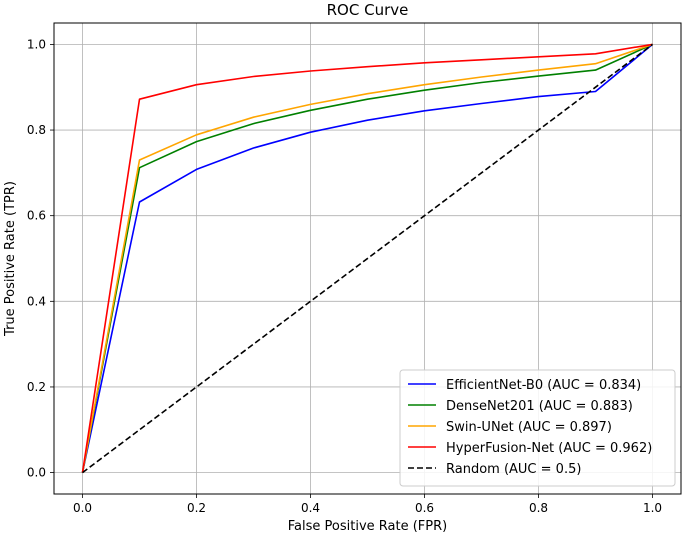 This screenshot has width=685, height=540. Describe the element at coordinates (652, 508) in the screenshot. I see `x-tick-label: 1.0` at that location.